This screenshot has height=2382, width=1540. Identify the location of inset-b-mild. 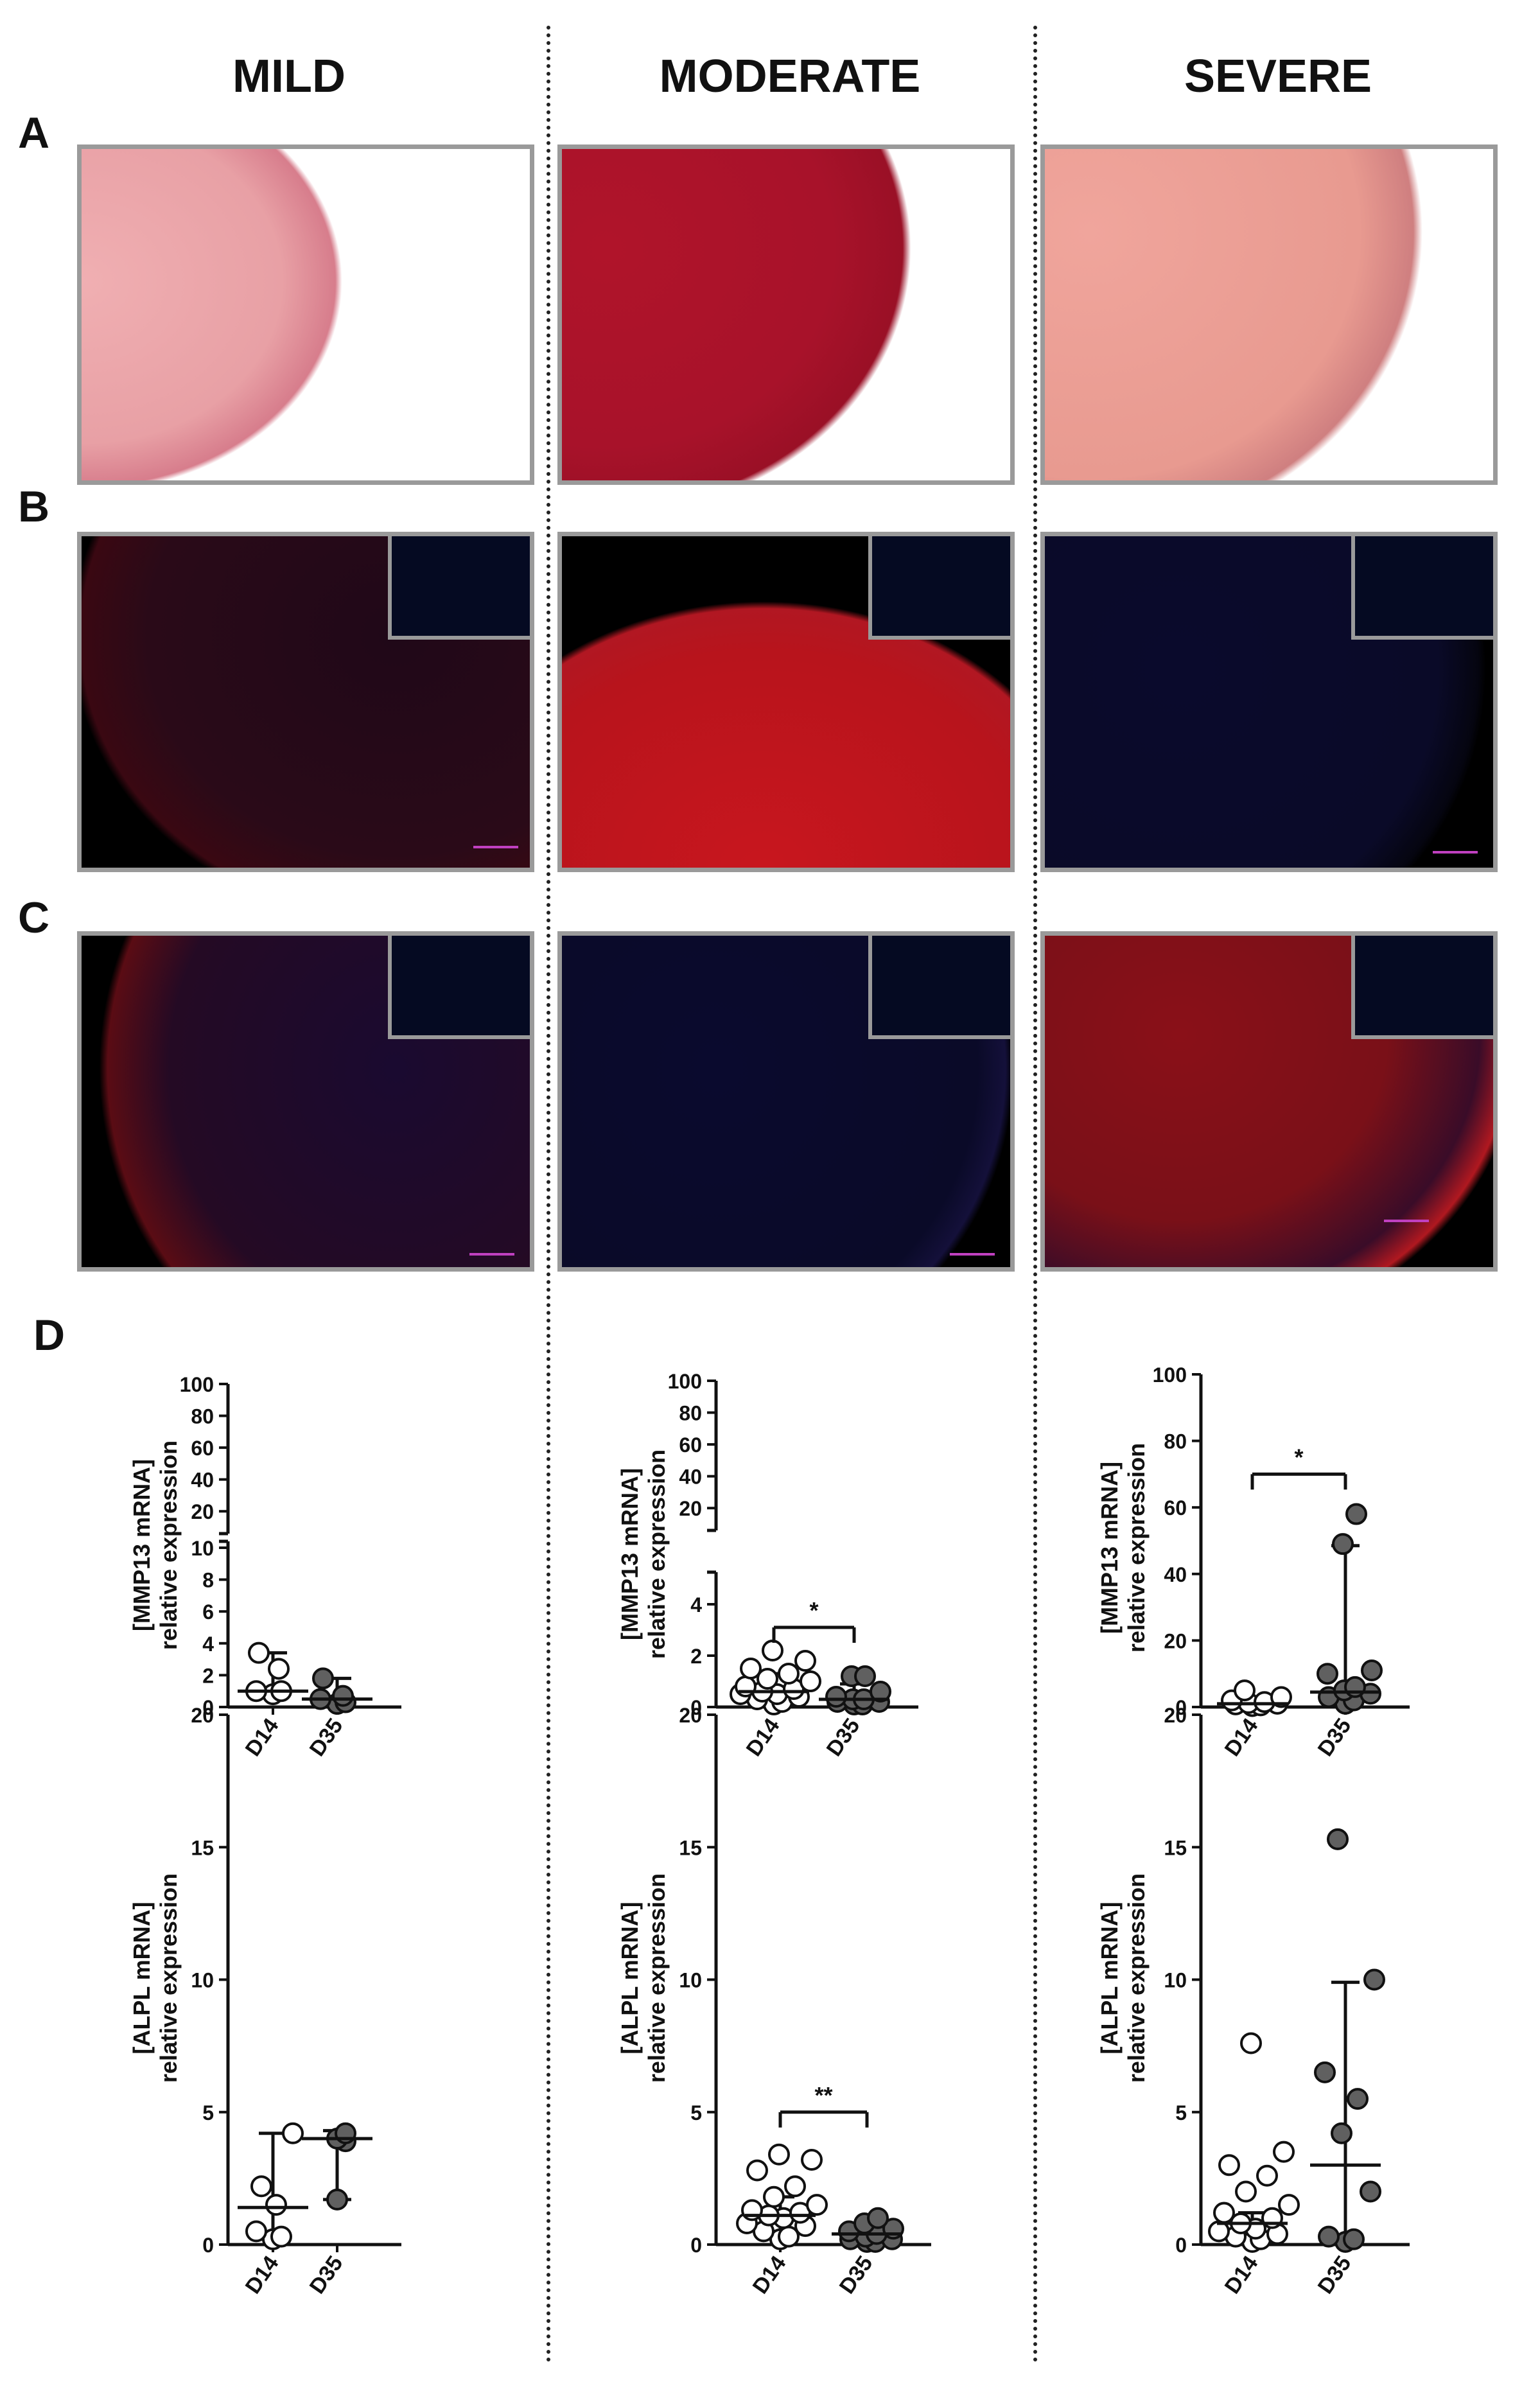
(459, 588).